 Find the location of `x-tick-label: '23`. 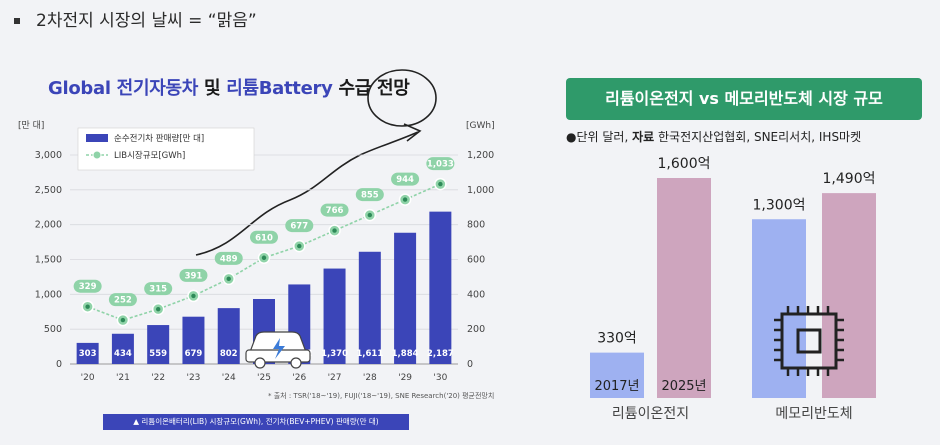

x-tick-label: '23 is located at coordinates (193, 378).